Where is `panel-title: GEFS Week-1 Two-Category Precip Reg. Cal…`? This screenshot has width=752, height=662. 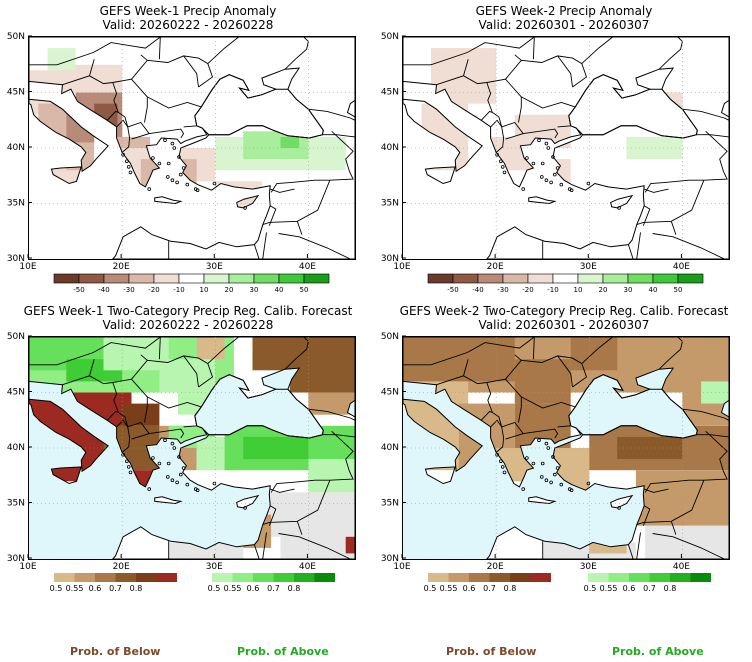 panel-title: GEFS Week-1 Two-Category Precip Reg. Cal… is located at coordinates (188, 311).